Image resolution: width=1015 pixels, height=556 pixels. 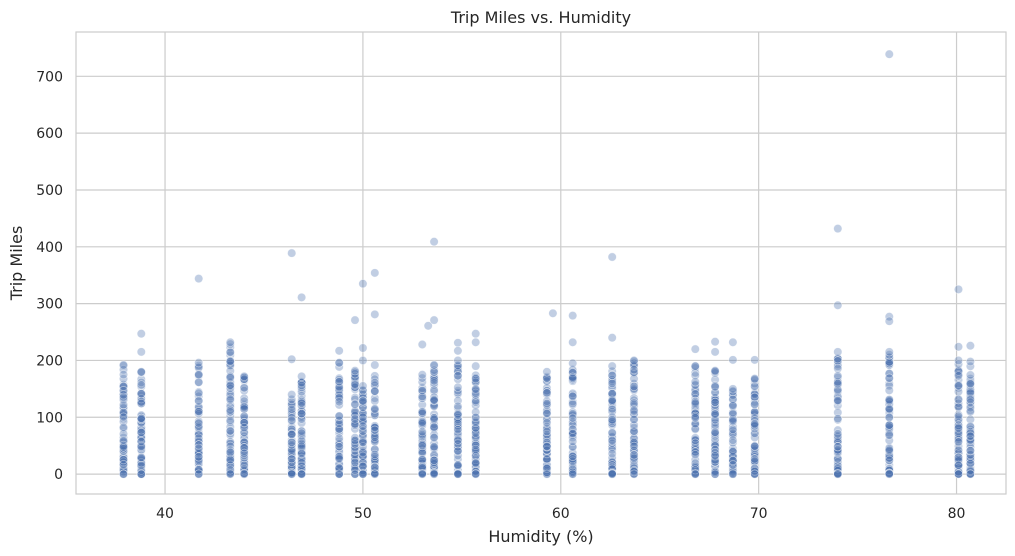 What do you see at coordinates (49, 134) in the screenshot?
I see `y-tick-label: 600` at bounding box center [49, 134].